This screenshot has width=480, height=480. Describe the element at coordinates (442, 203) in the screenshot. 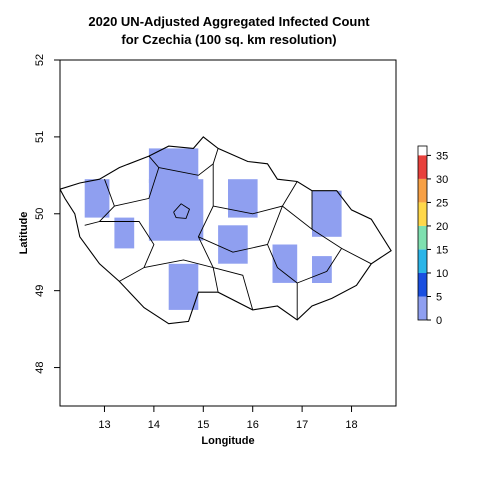

I see `legend-tick-label: 25` at that location.